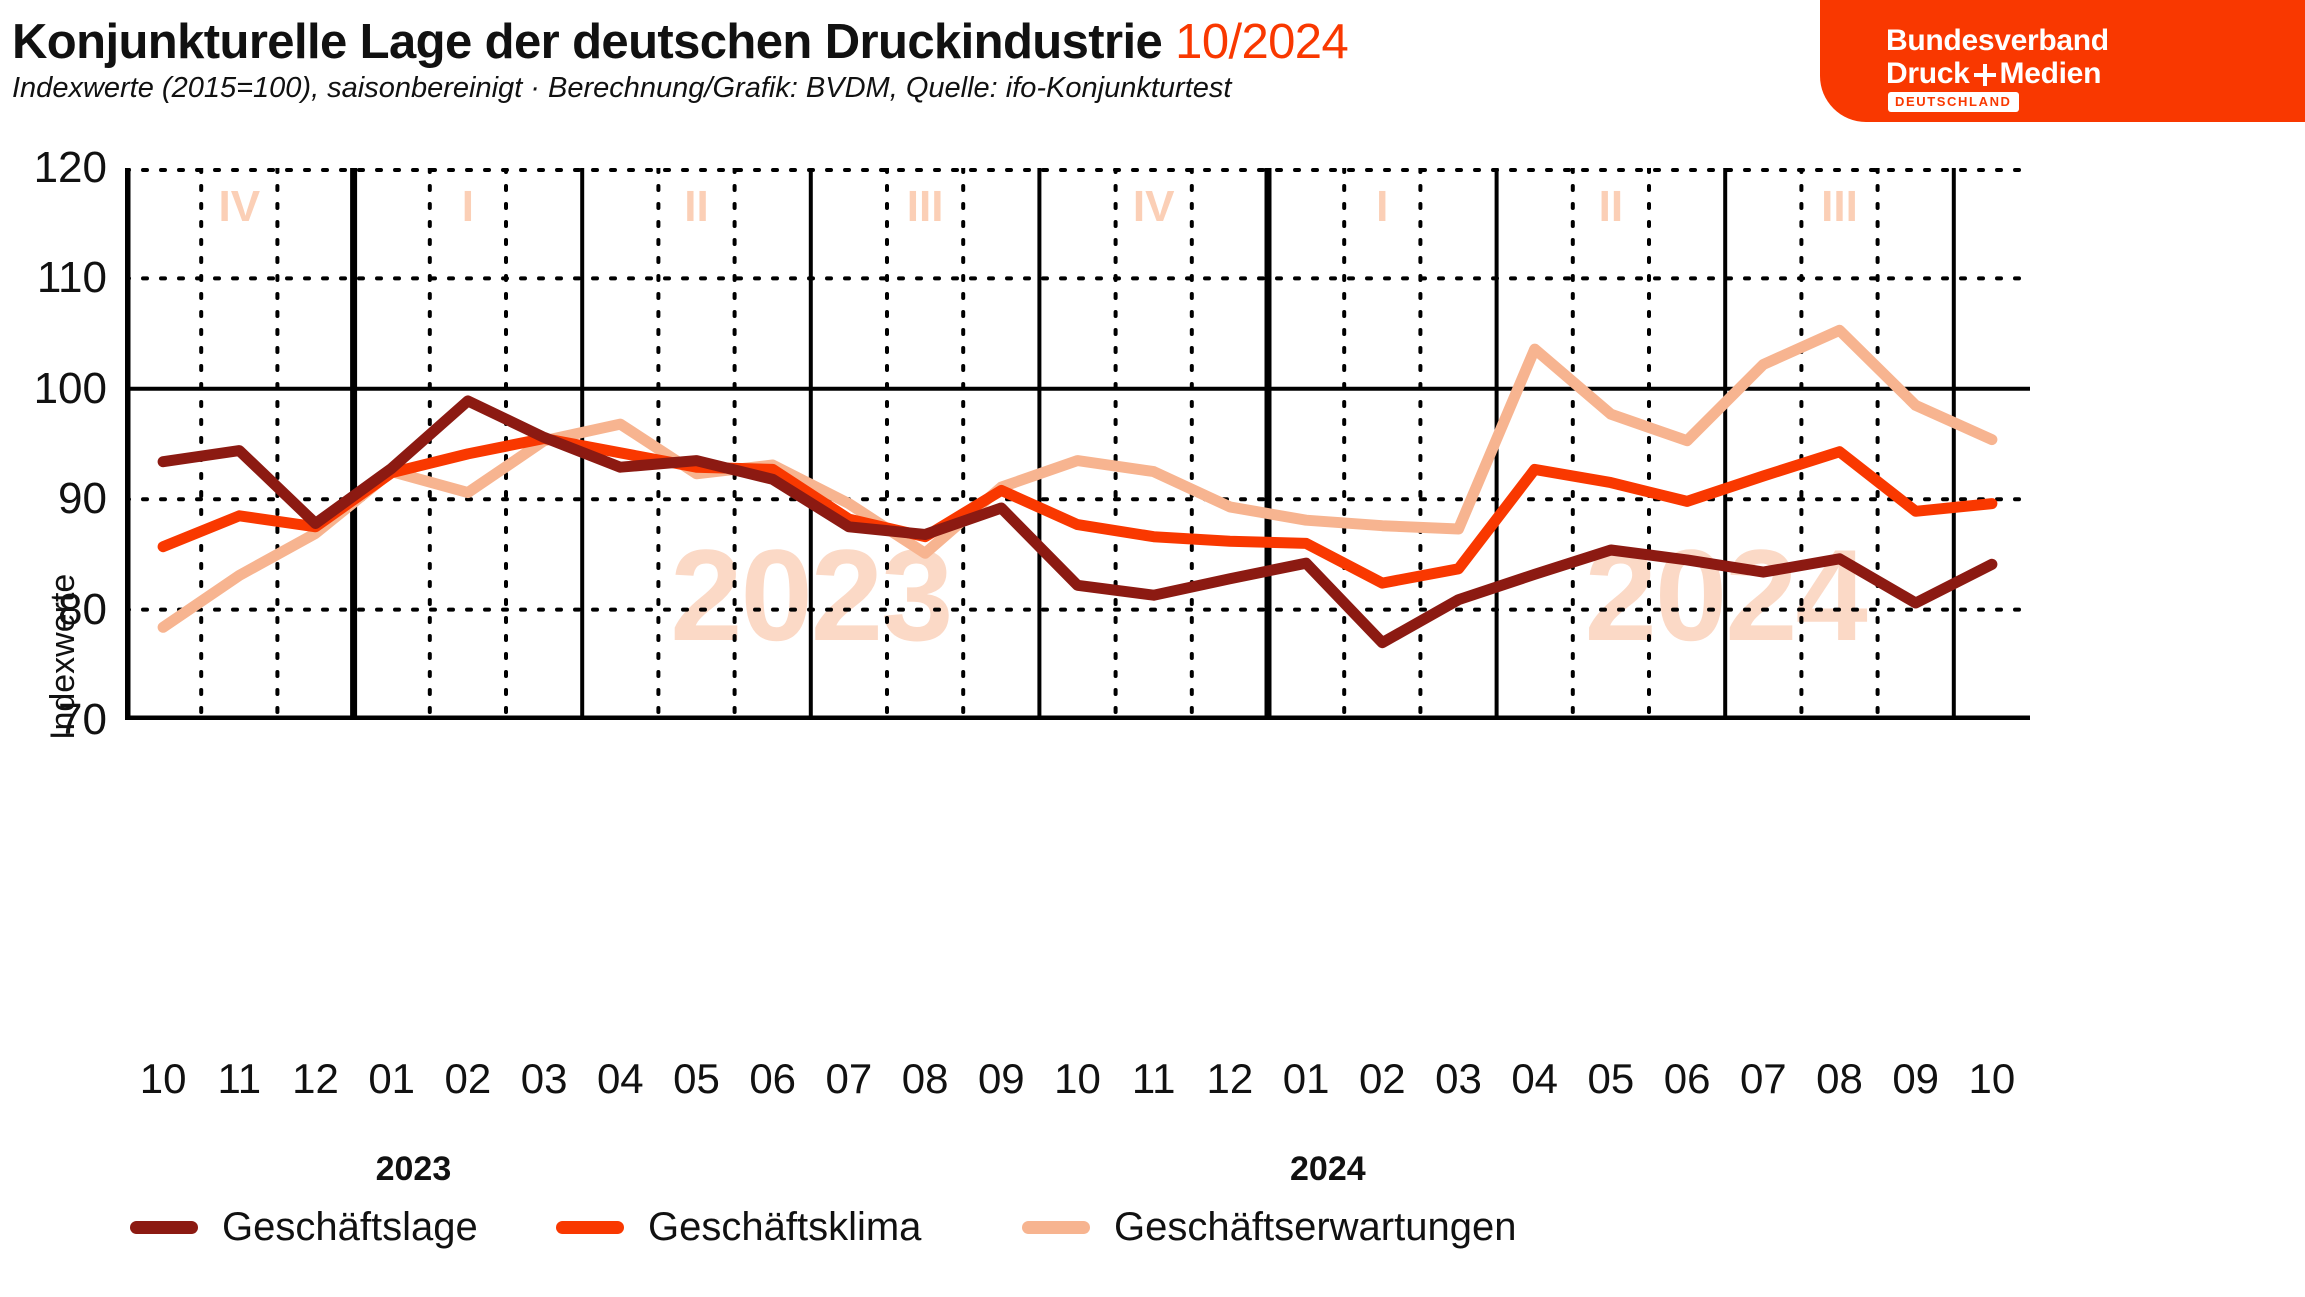  I want to click on logo-line-2: Druck Medien, so click(1997, 73).